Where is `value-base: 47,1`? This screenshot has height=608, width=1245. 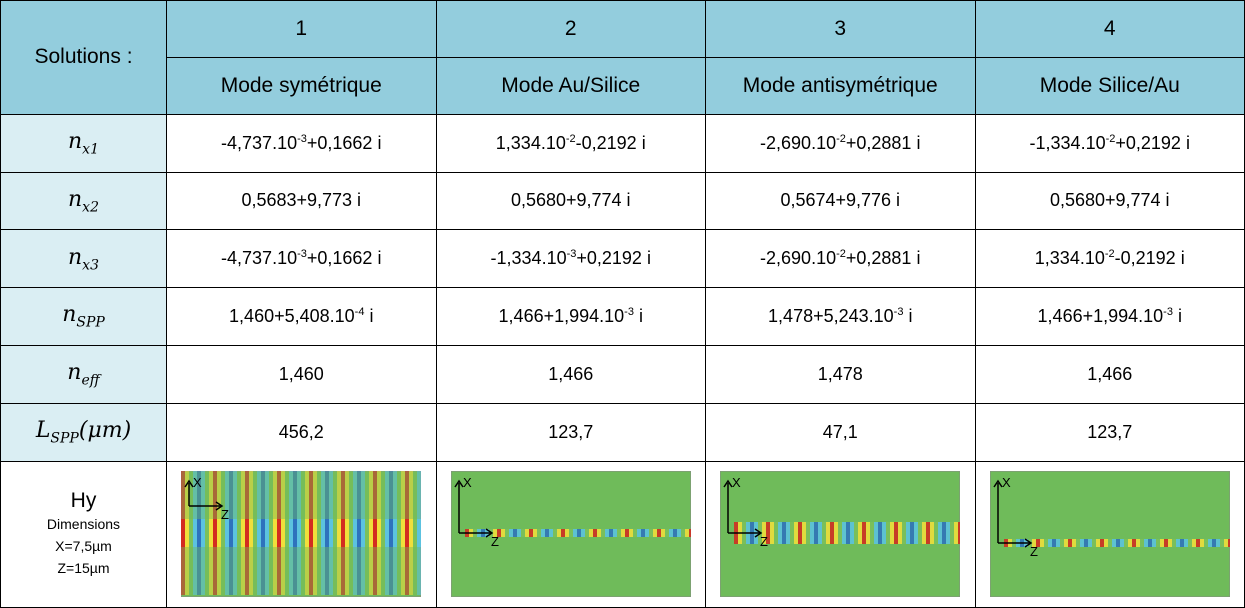 value-base: 47,1 is located at coordinates (840, 431).